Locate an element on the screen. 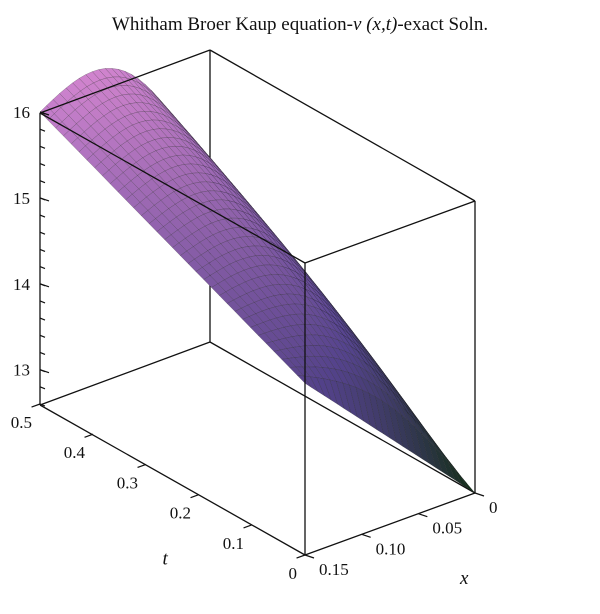 Image resolution: width=600 pixels, height=614 pixels. t-axis-label: t is located at coordinates (166, 559).